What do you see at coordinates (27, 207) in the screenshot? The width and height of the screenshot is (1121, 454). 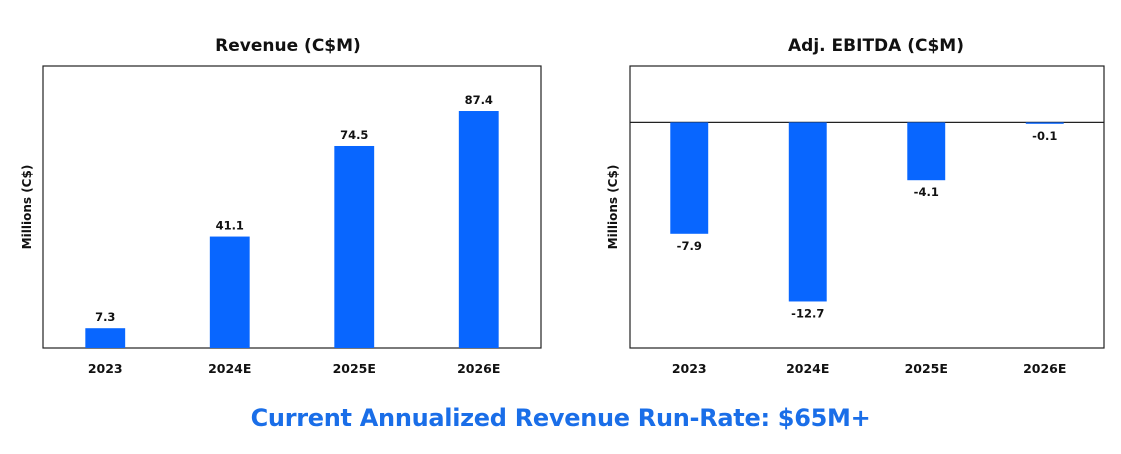 I see `revenue-y-axis-label: Millions (C$)` at bounding box center [27, 207].